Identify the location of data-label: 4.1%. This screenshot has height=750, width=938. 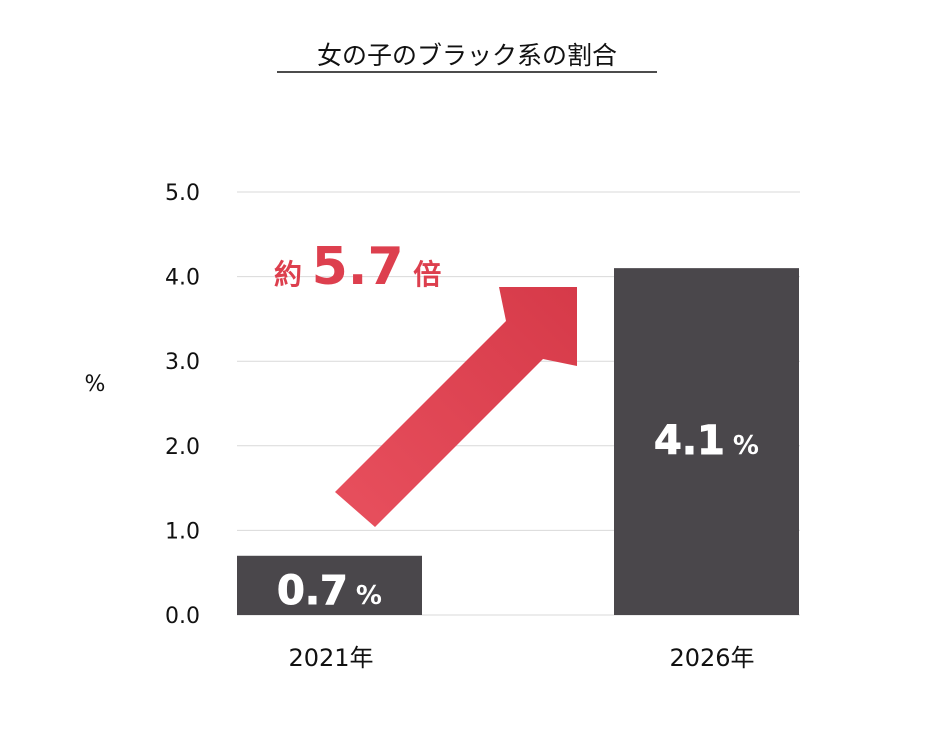
(706, 441).